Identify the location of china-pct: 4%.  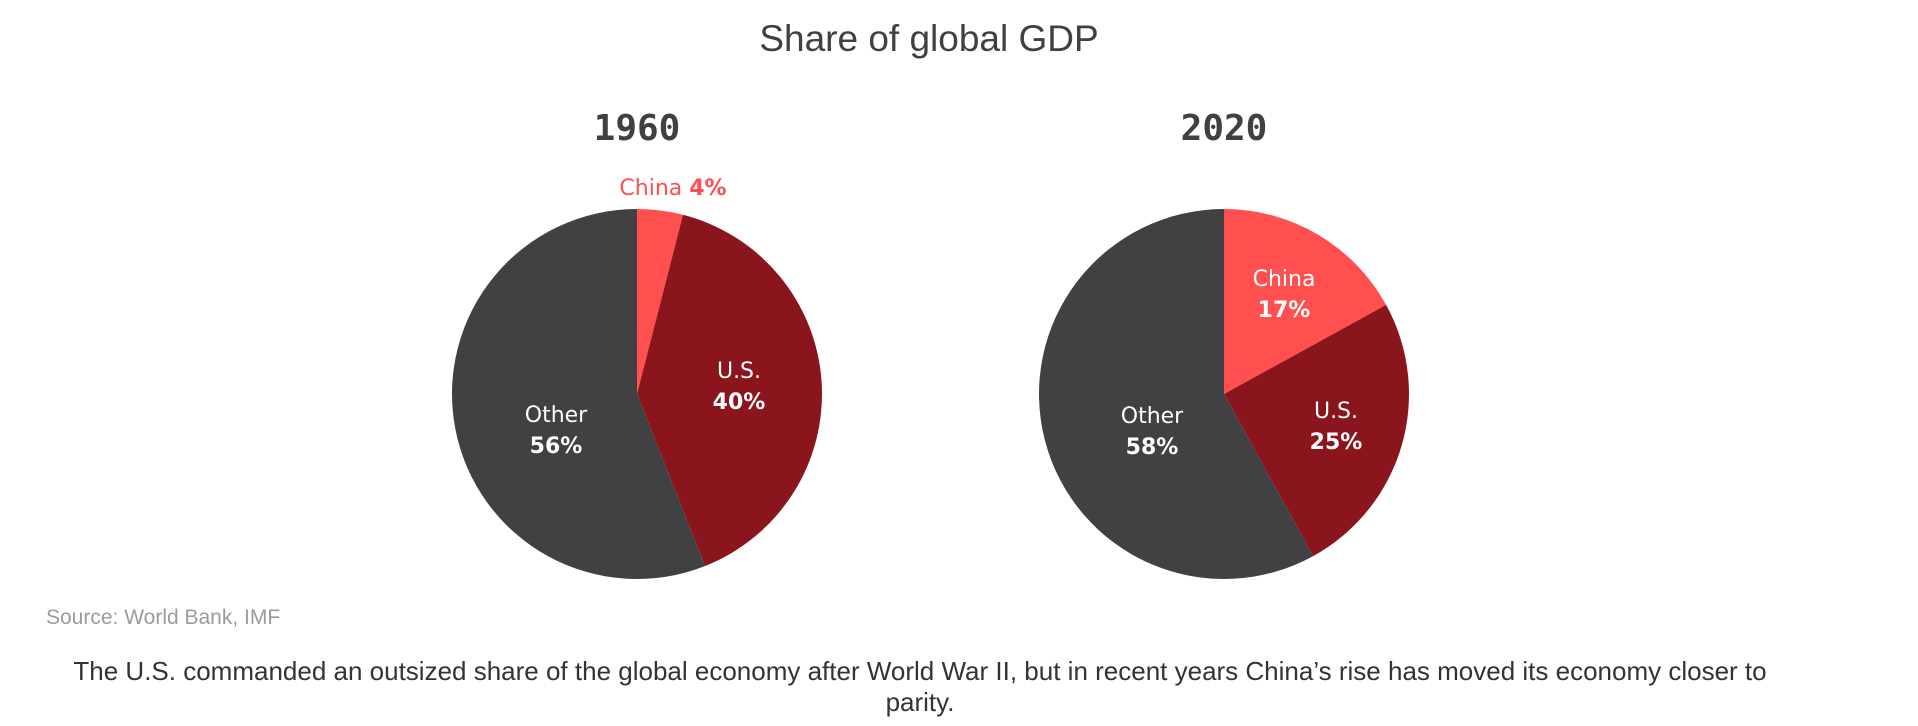
(708, 188).